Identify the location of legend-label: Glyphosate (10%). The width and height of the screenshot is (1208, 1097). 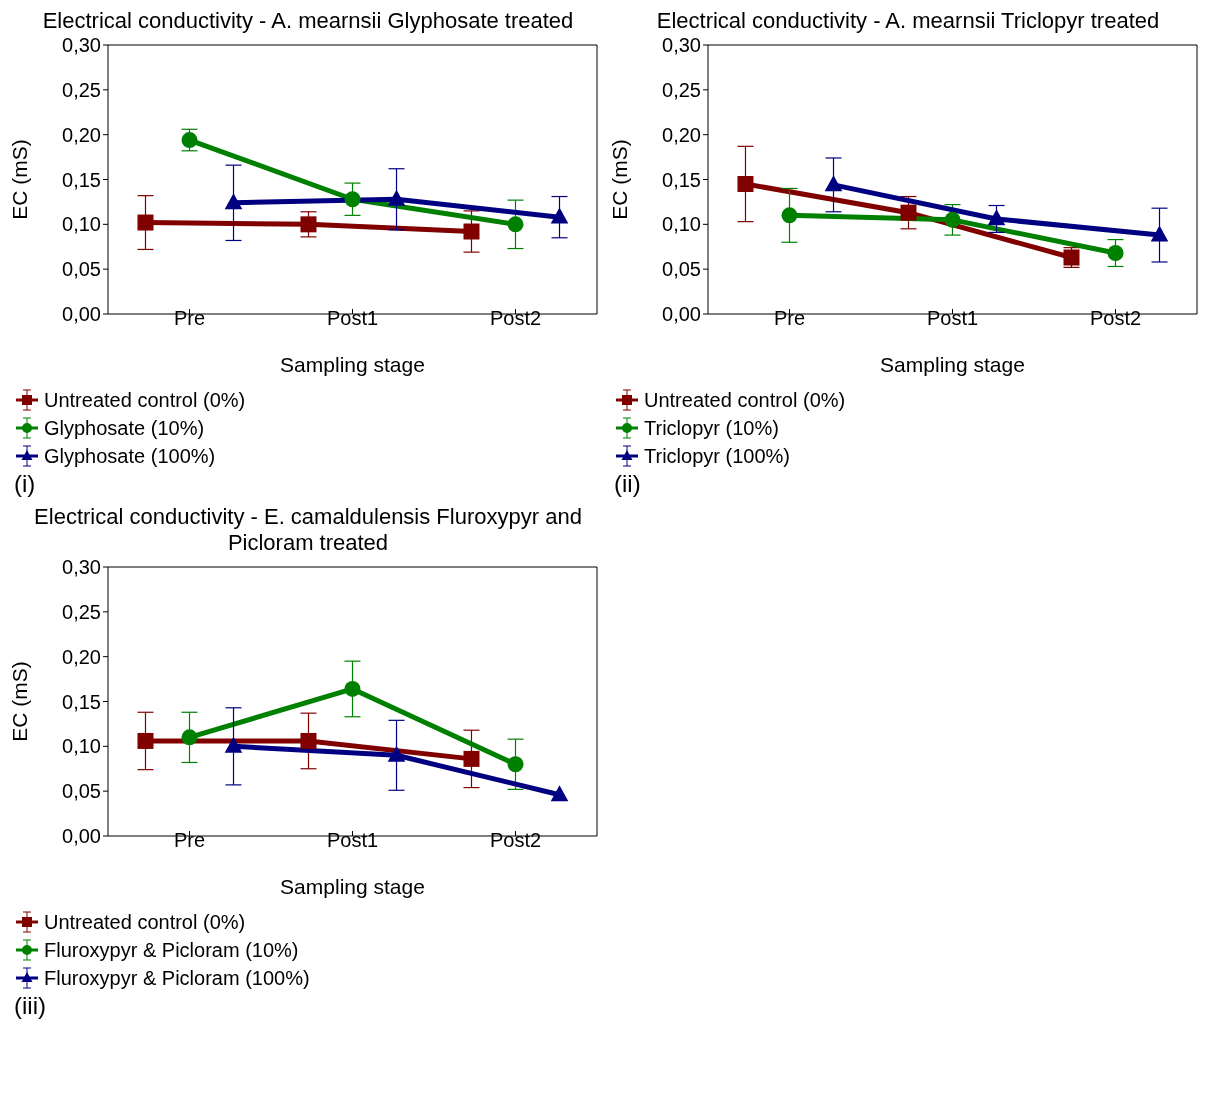
(124, 428).